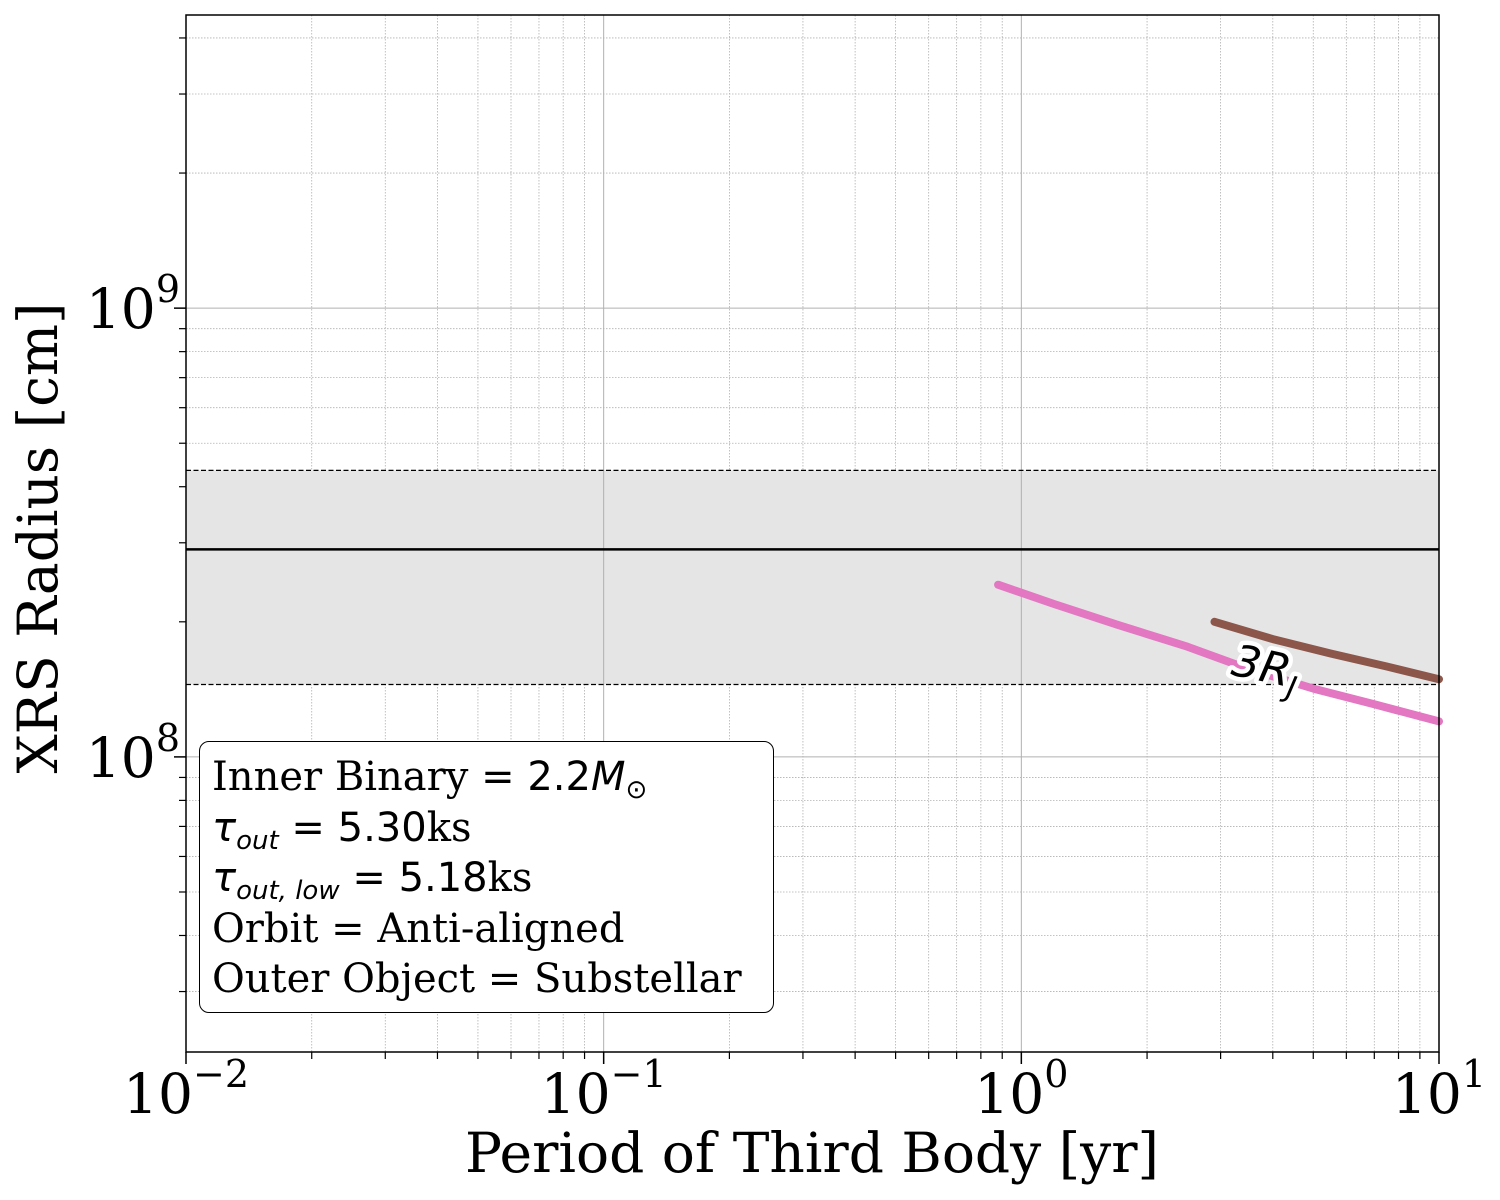 This screenshot has height=1200, width=1500. Describe the element at coordinates (372, 880) in the screenshot. I see `legend-line-tau-out-low: τout, low = 5.18ks` at that location.